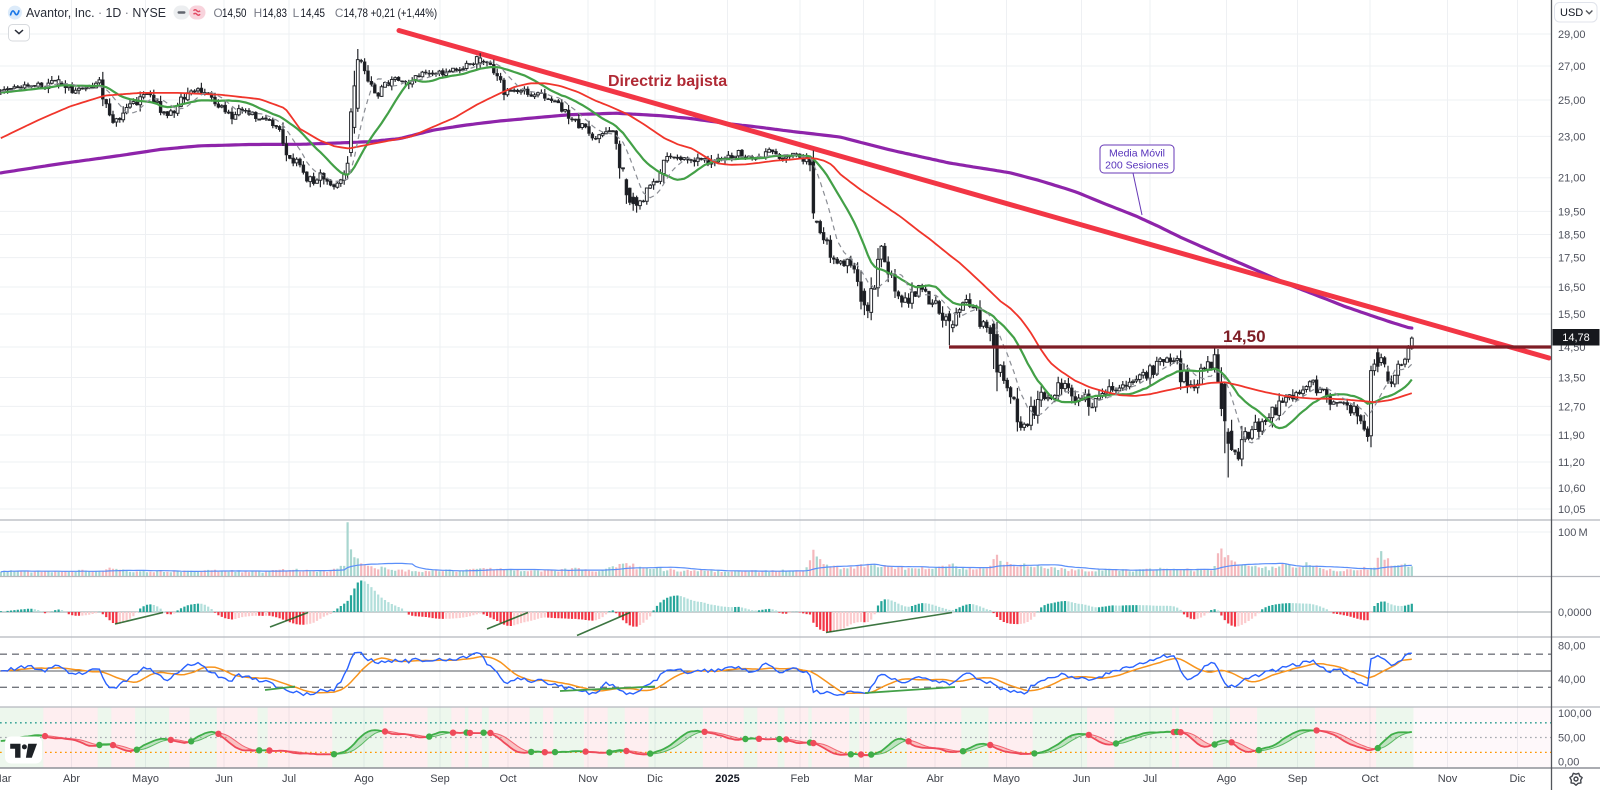 Image resolution: width=1600 pixels, height=790 pixels. What do you see at coordinates (1572, 407) in the screenshot?
I see `svg-text: 12,70` at bounding box center [1572, 407].